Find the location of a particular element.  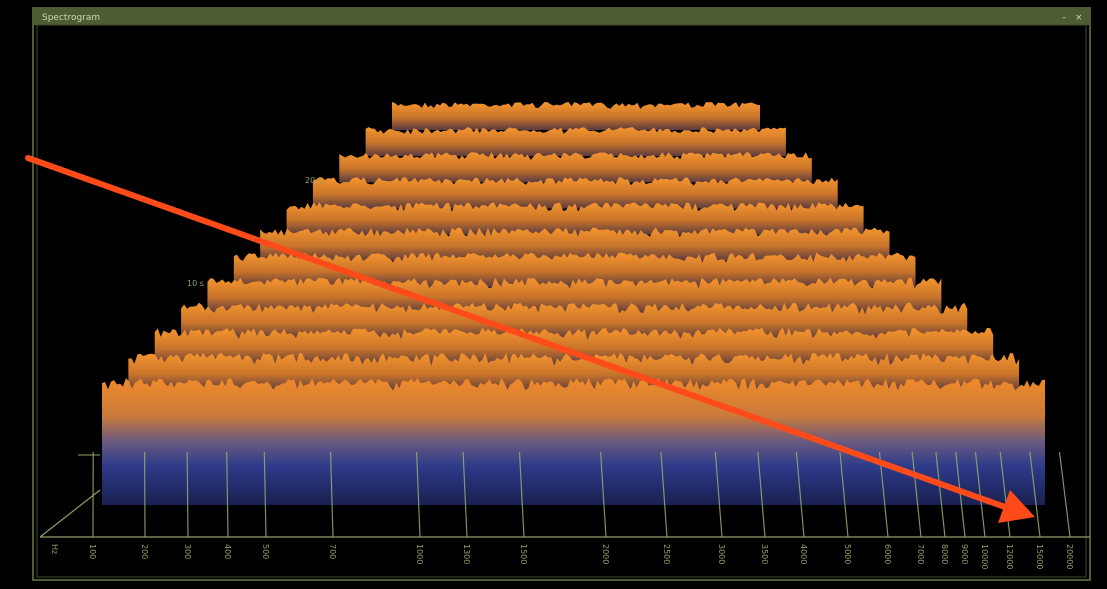

frequency-tick-label: 8000 is located at coordinates (944, 554).